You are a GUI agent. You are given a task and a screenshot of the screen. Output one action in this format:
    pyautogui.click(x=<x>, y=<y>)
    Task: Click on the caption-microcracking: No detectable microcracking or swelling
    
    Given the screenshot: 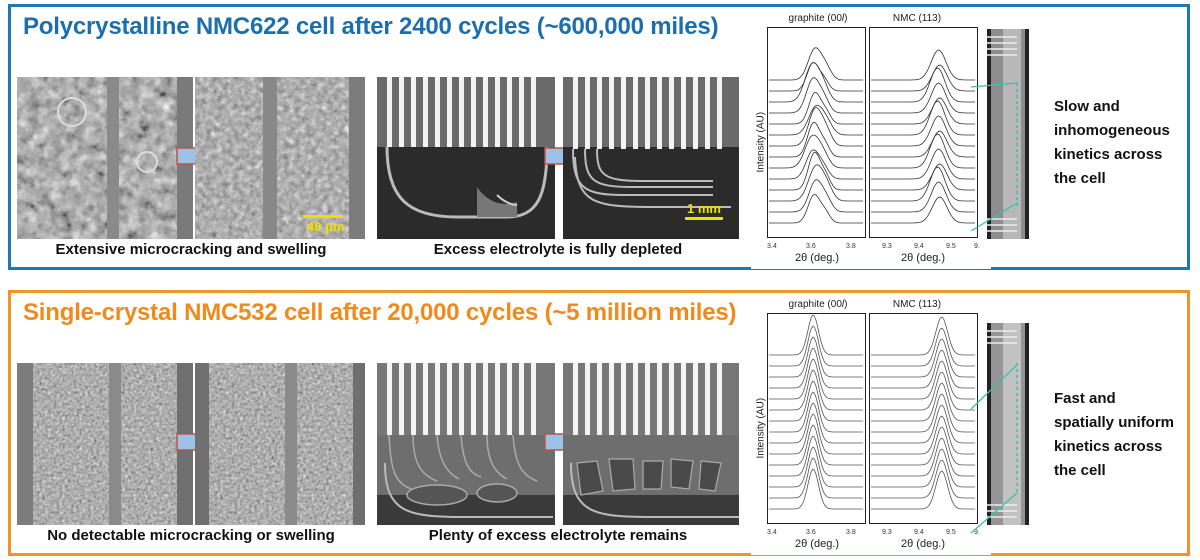 What is the action you would take?
    pyautogui.click(x=191, y=535)
    